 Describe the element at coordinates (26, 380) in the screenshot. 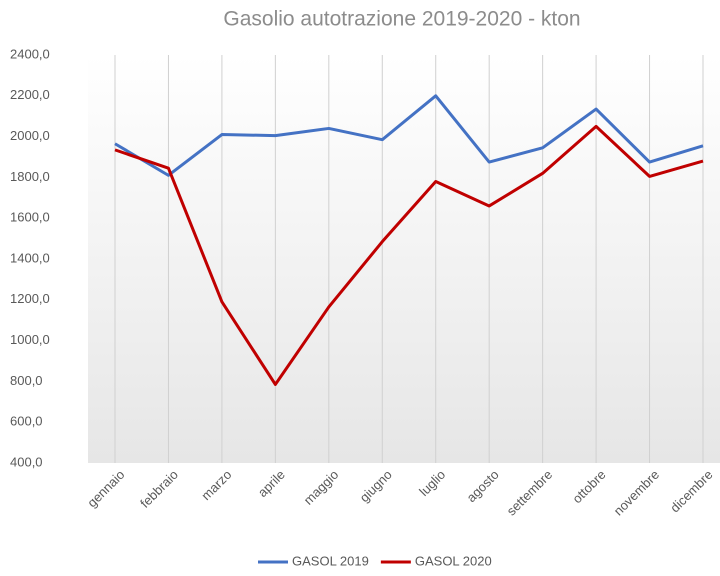

I see `y-tick-label: 800,0` at that location.